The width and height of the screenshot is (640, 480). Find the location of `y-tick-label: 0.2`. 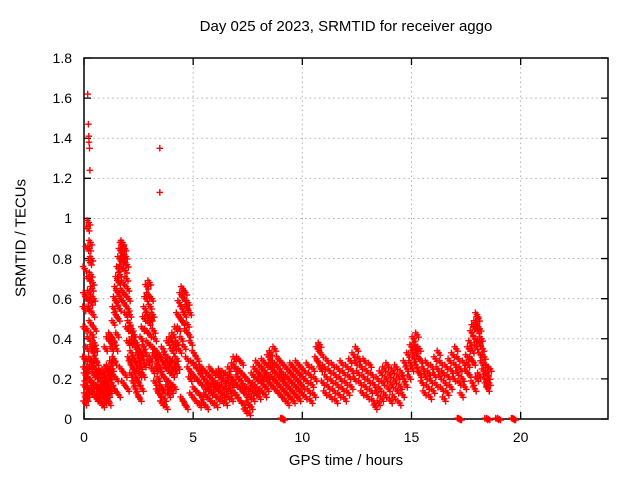

y-tick-label: 0.2 is located at coordinates (62, 378).